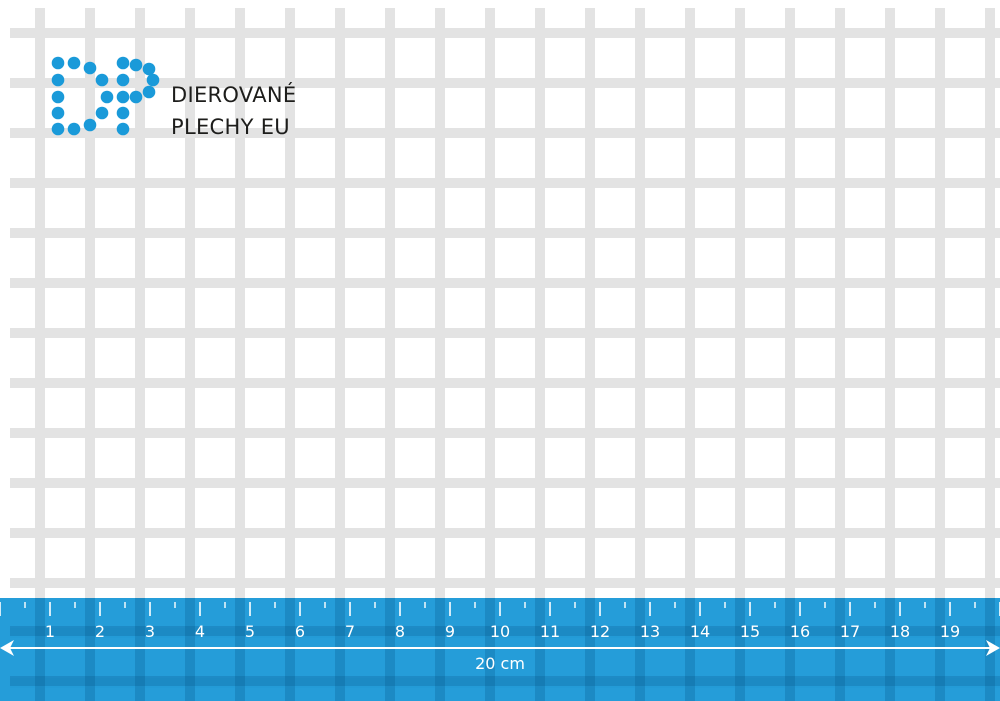  What do you see at coordinates (550, 631) in the screenshot?
I see `ruler-label: 11` at bounding box center [550, 631].